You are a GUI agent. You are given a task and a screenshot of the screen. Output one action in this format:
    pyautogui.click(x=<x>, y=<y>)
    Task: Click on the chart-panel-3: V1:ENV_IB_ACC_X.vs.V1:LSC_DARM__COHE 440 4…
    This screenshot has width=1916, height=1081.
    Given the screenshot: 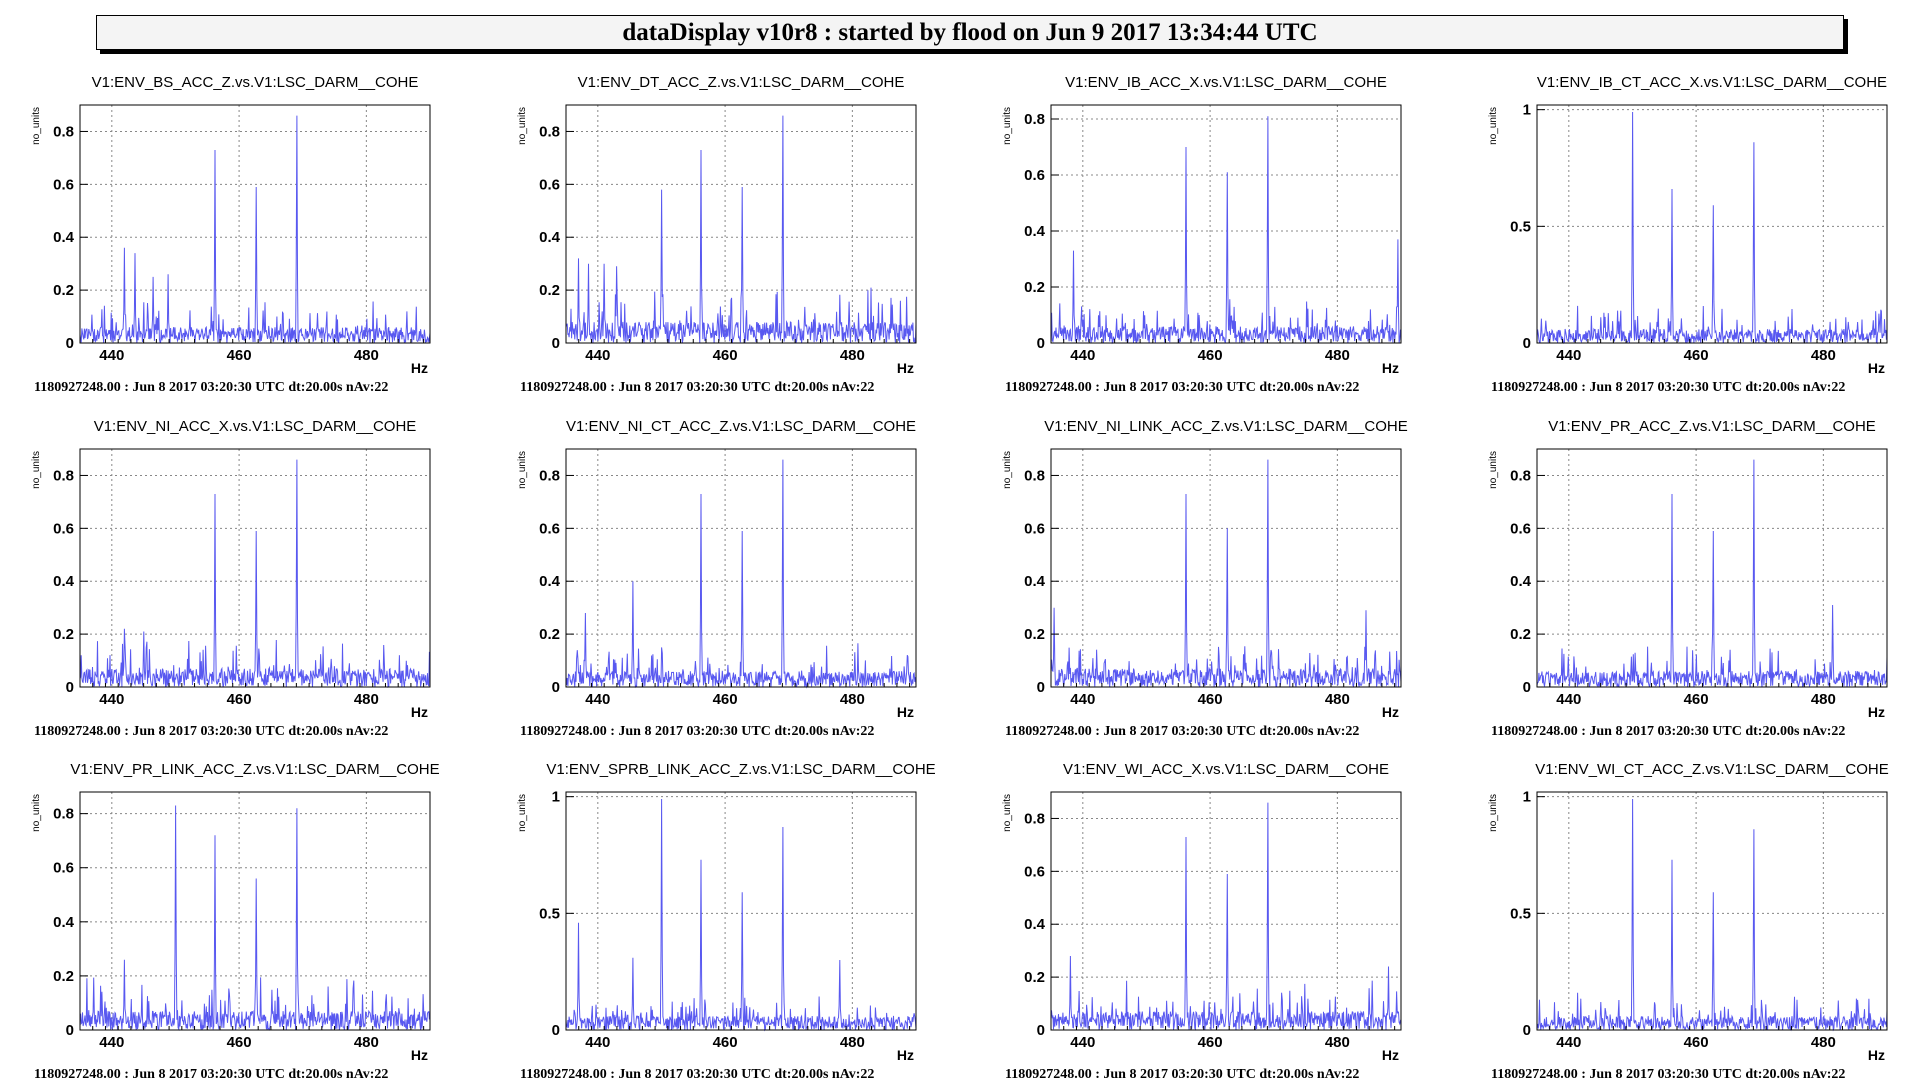 What is the action you would take?
    pyautogui.click(x=1202, y=234)
    